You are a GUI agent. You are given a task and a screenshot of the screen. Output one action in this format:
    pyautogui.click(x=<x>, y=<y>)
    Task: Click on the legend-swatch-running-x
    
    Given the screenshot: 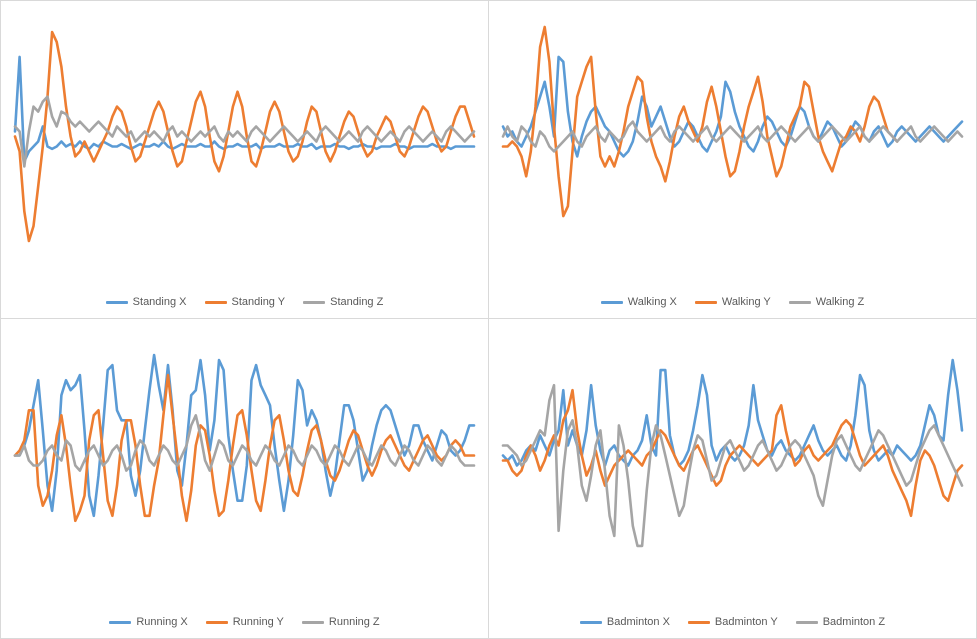 What is the action you would take?
    pyautogui.click(x=120, y=622)
    